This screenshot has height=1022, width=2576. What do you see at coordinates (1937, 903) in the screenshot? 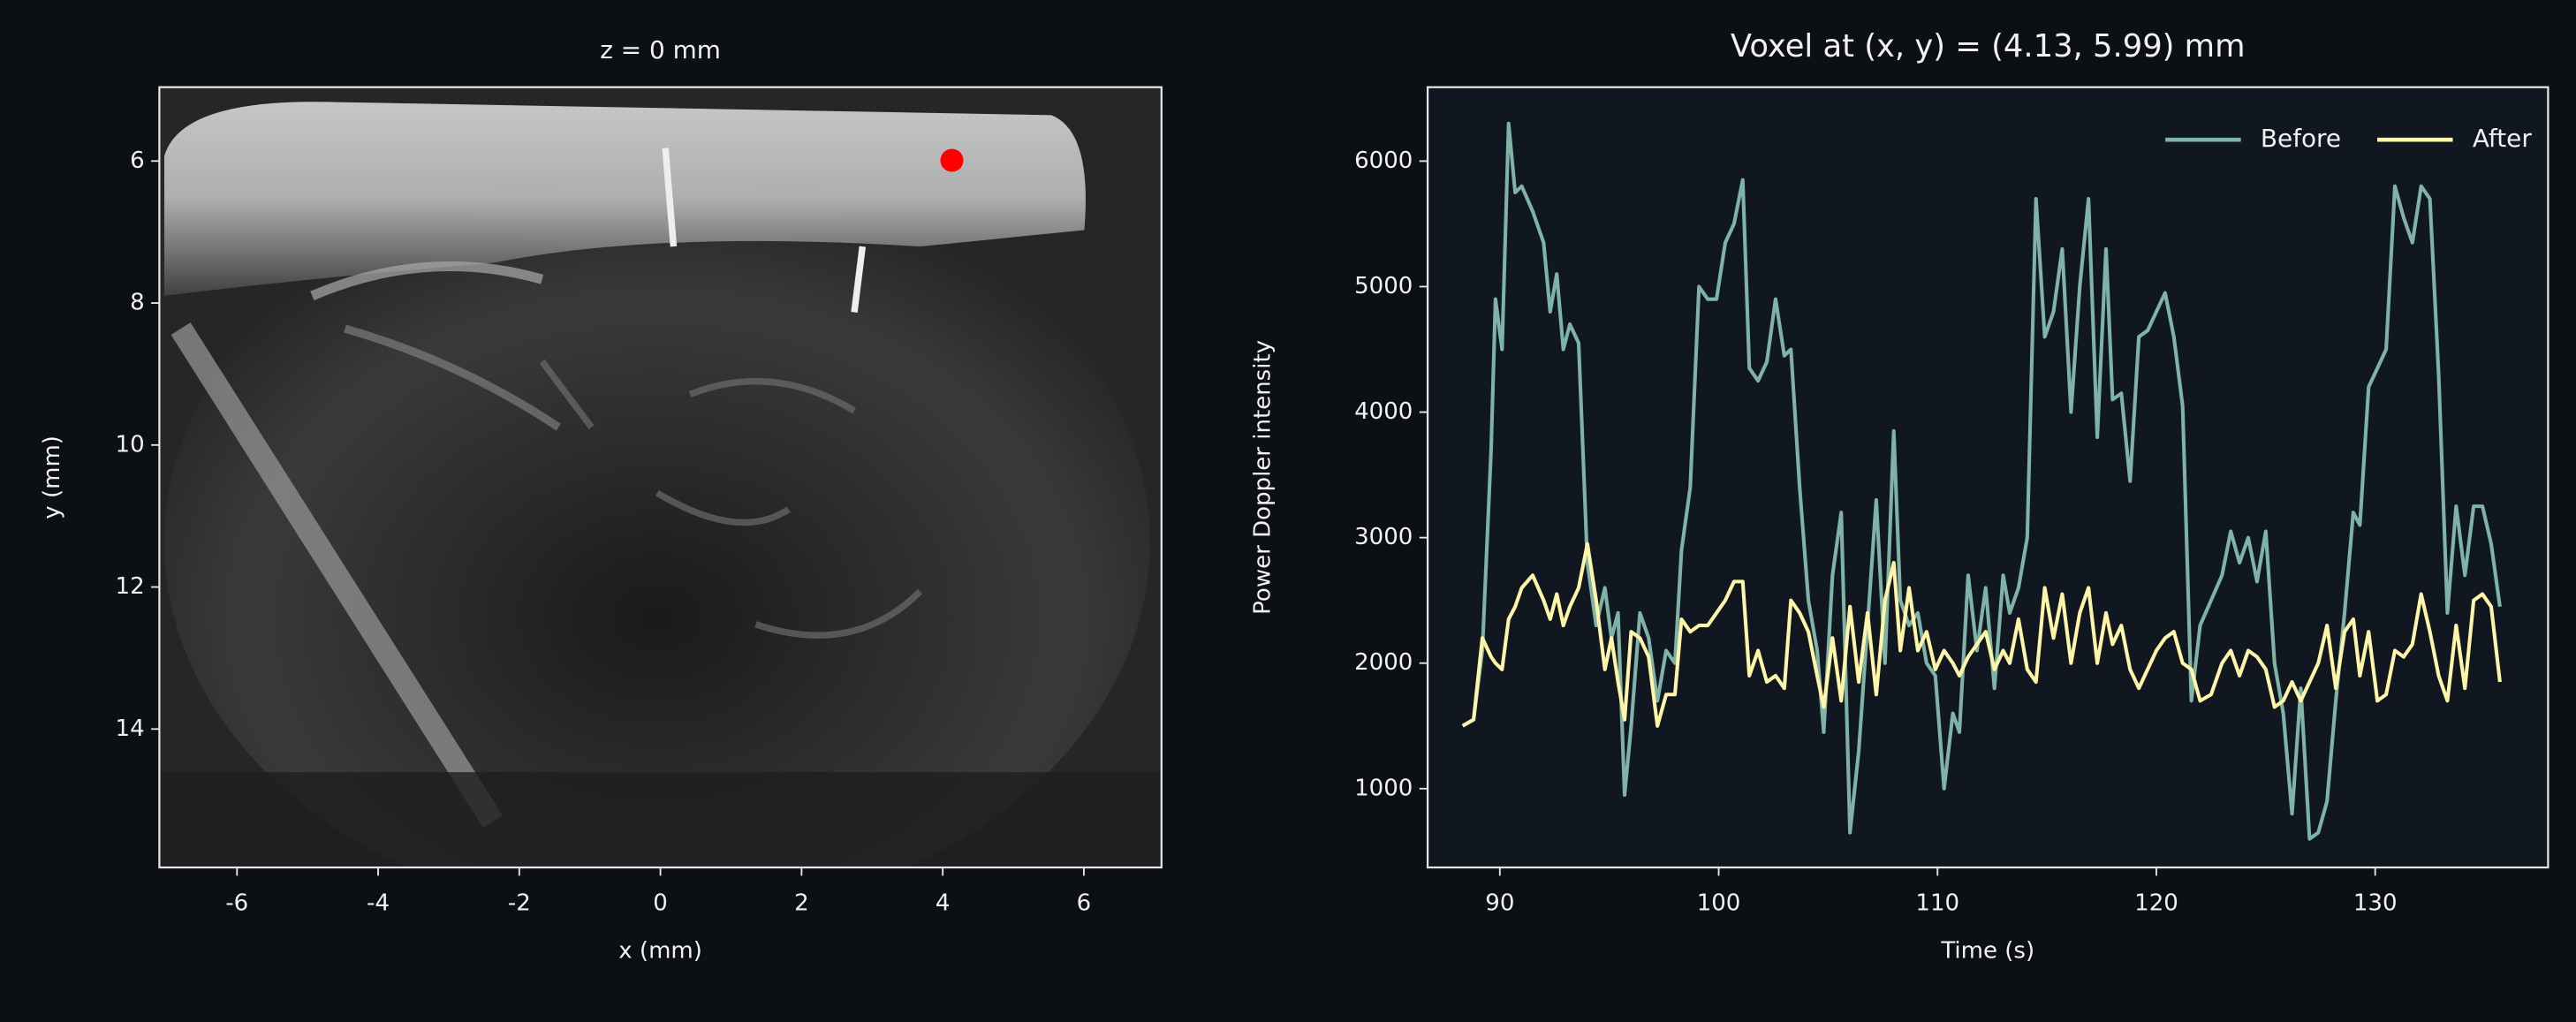
I see `x-tick-label: 110` at bounding box center [1937, 903].